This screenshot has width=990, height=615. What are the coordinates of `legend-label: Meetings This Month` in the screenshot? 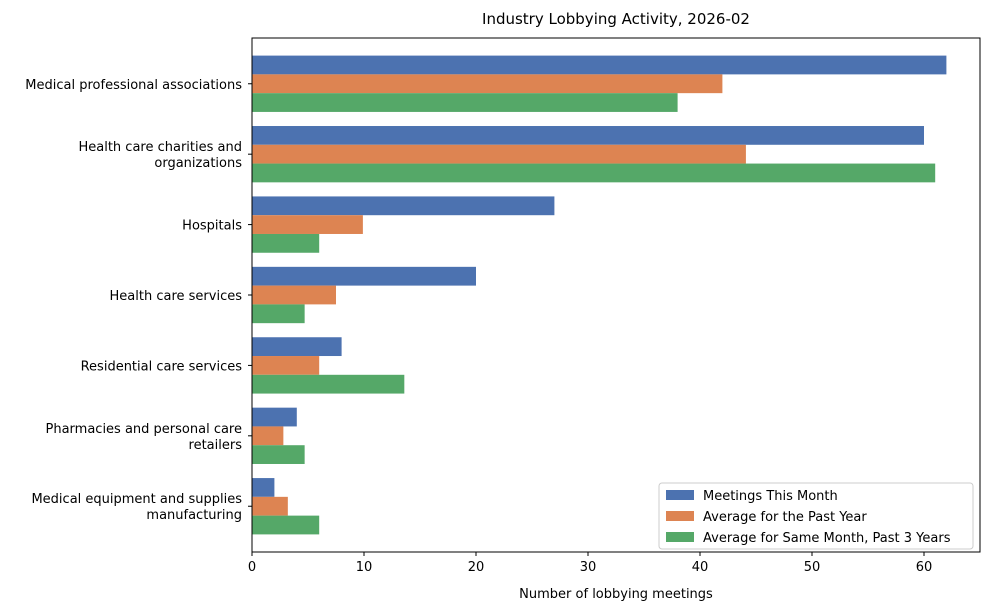 It's located at (770, 496).